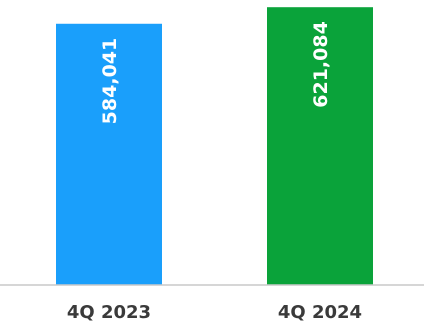 The image size is (424, 325). What do you see at coordinates (320, 312) in the screenshot?
I see `category-label-2: 4Q 2024` at bounding box center [320, 312].